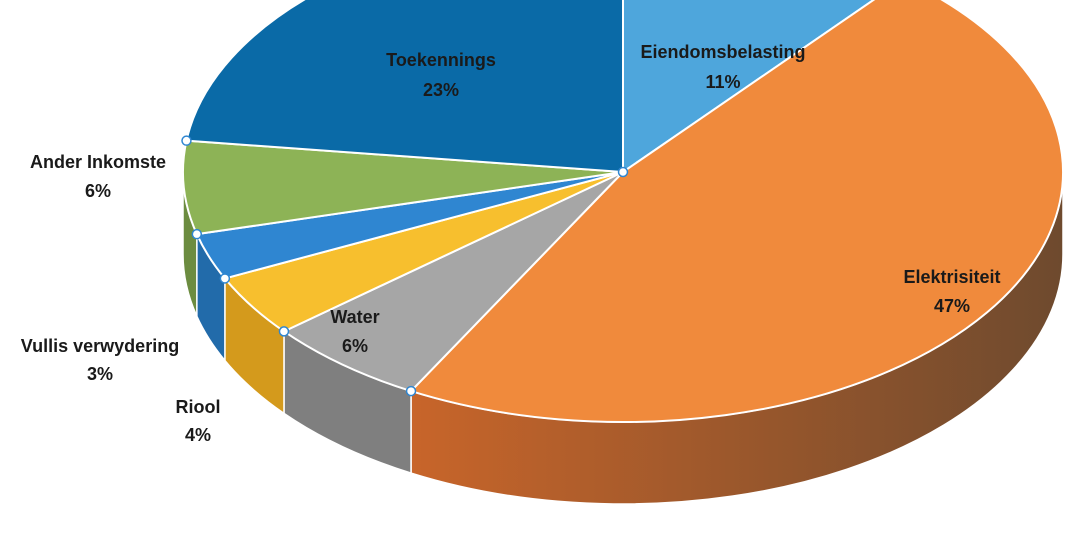  What do you see at coordinates (355, 346) in the screenshot?
I see `slice-percent-2: 6%` at bounding box center [355, 346].